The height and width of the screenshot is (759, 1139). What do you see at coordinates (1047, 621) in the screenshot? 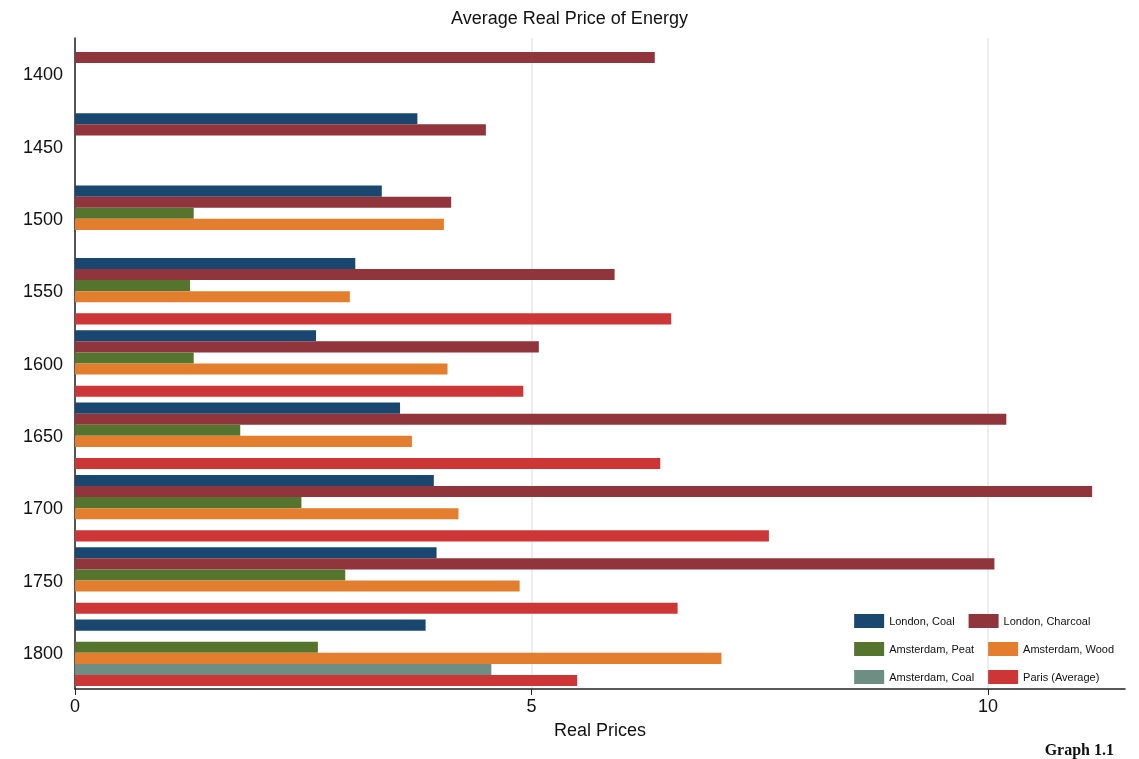
I see `legend-label: London, Charcoal` at bounding box center [1047, 621].